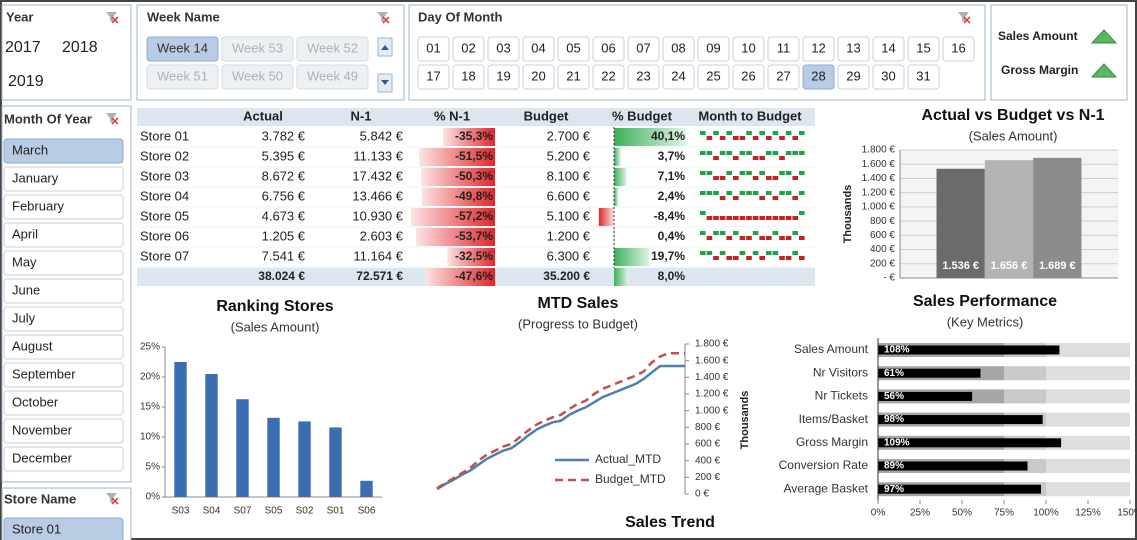  I want to click on month-button-label: March, so click(30, 149).